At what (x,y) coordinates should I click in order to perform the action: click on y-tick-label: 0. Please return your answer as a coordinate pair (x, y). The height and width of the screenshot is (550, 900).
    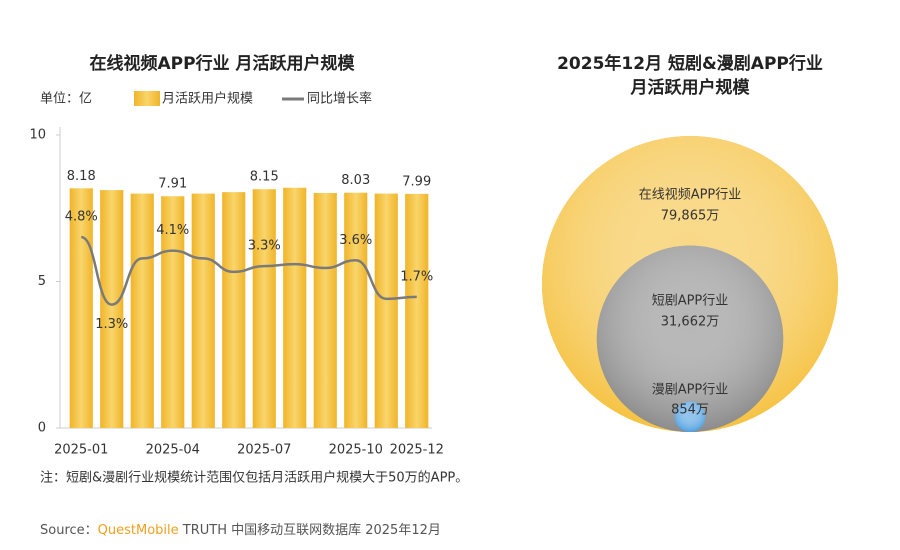
    Looking at the image, I should click on (42, 428).